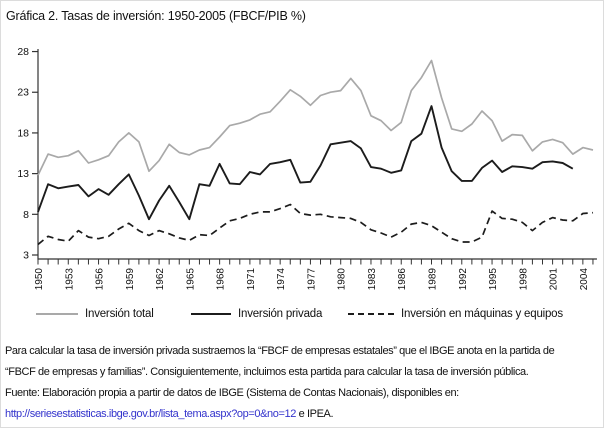 The height and width of the screenshot is (428, 604). What do you see at coordinates (342, 279) in the screenshot?
I see `x-tick-label: 1980` at bounding box center [342, 279].